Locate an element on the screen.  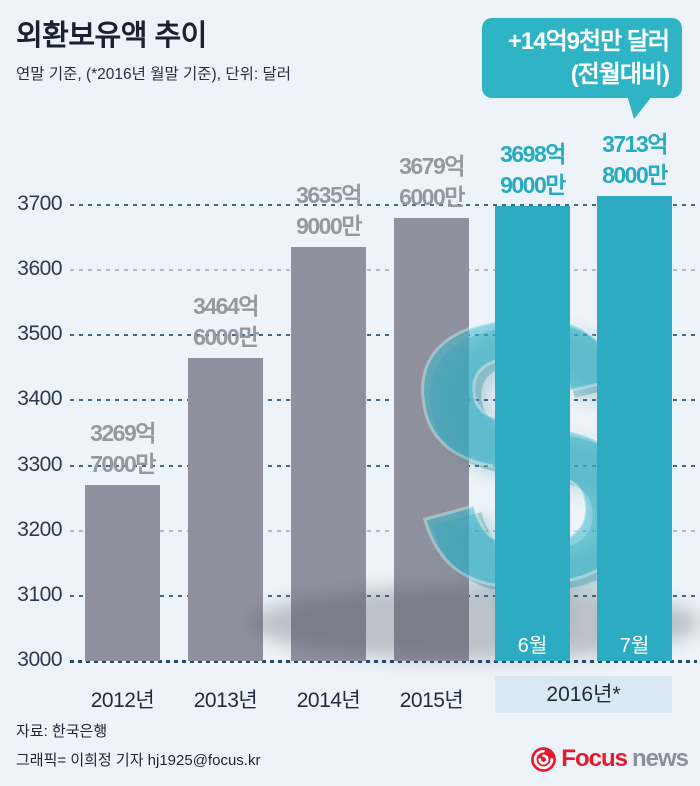
y-tick-label-3300: 3300 is located at coordinates (39, 464).